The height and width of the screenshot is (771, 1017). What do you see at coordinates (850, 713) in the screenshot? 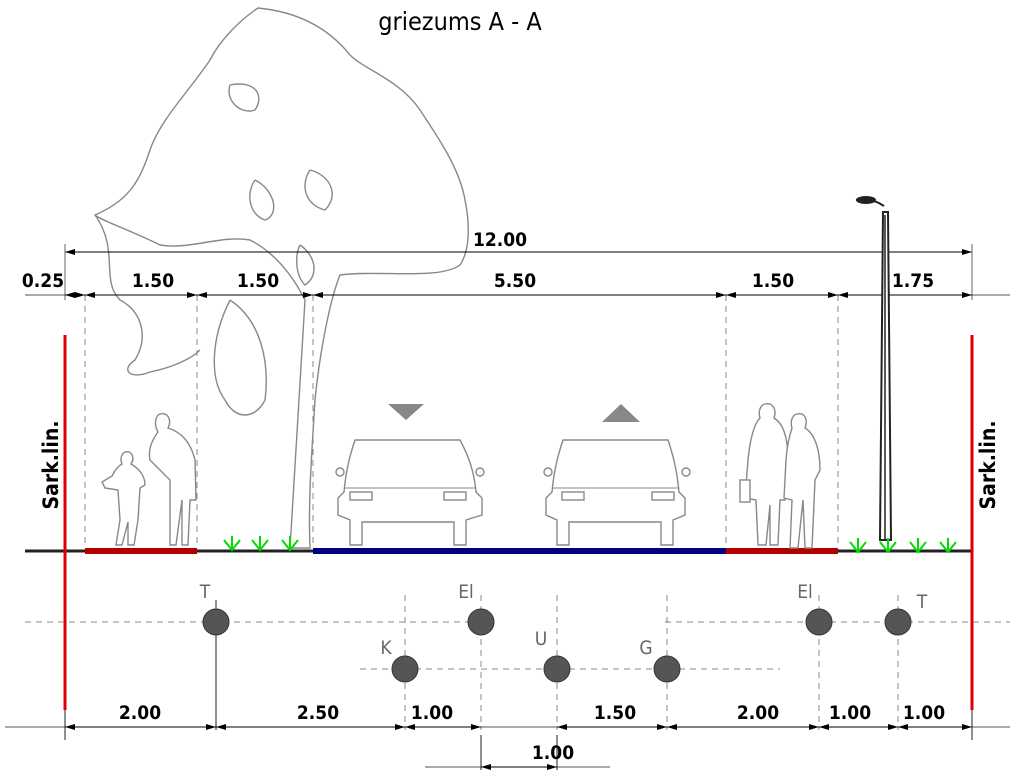
I see `bottom-dim-6: 1.00` at bounding box center [850, 713].